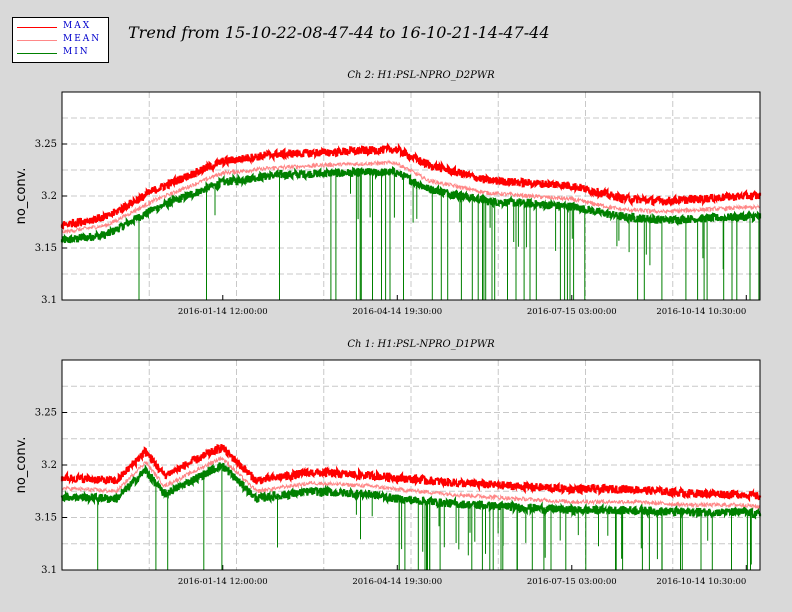 This screenshot has height=612, width=792. I want to click on x-tick-label-0: 2016-01-14 12:00:00, so click(223, 312).